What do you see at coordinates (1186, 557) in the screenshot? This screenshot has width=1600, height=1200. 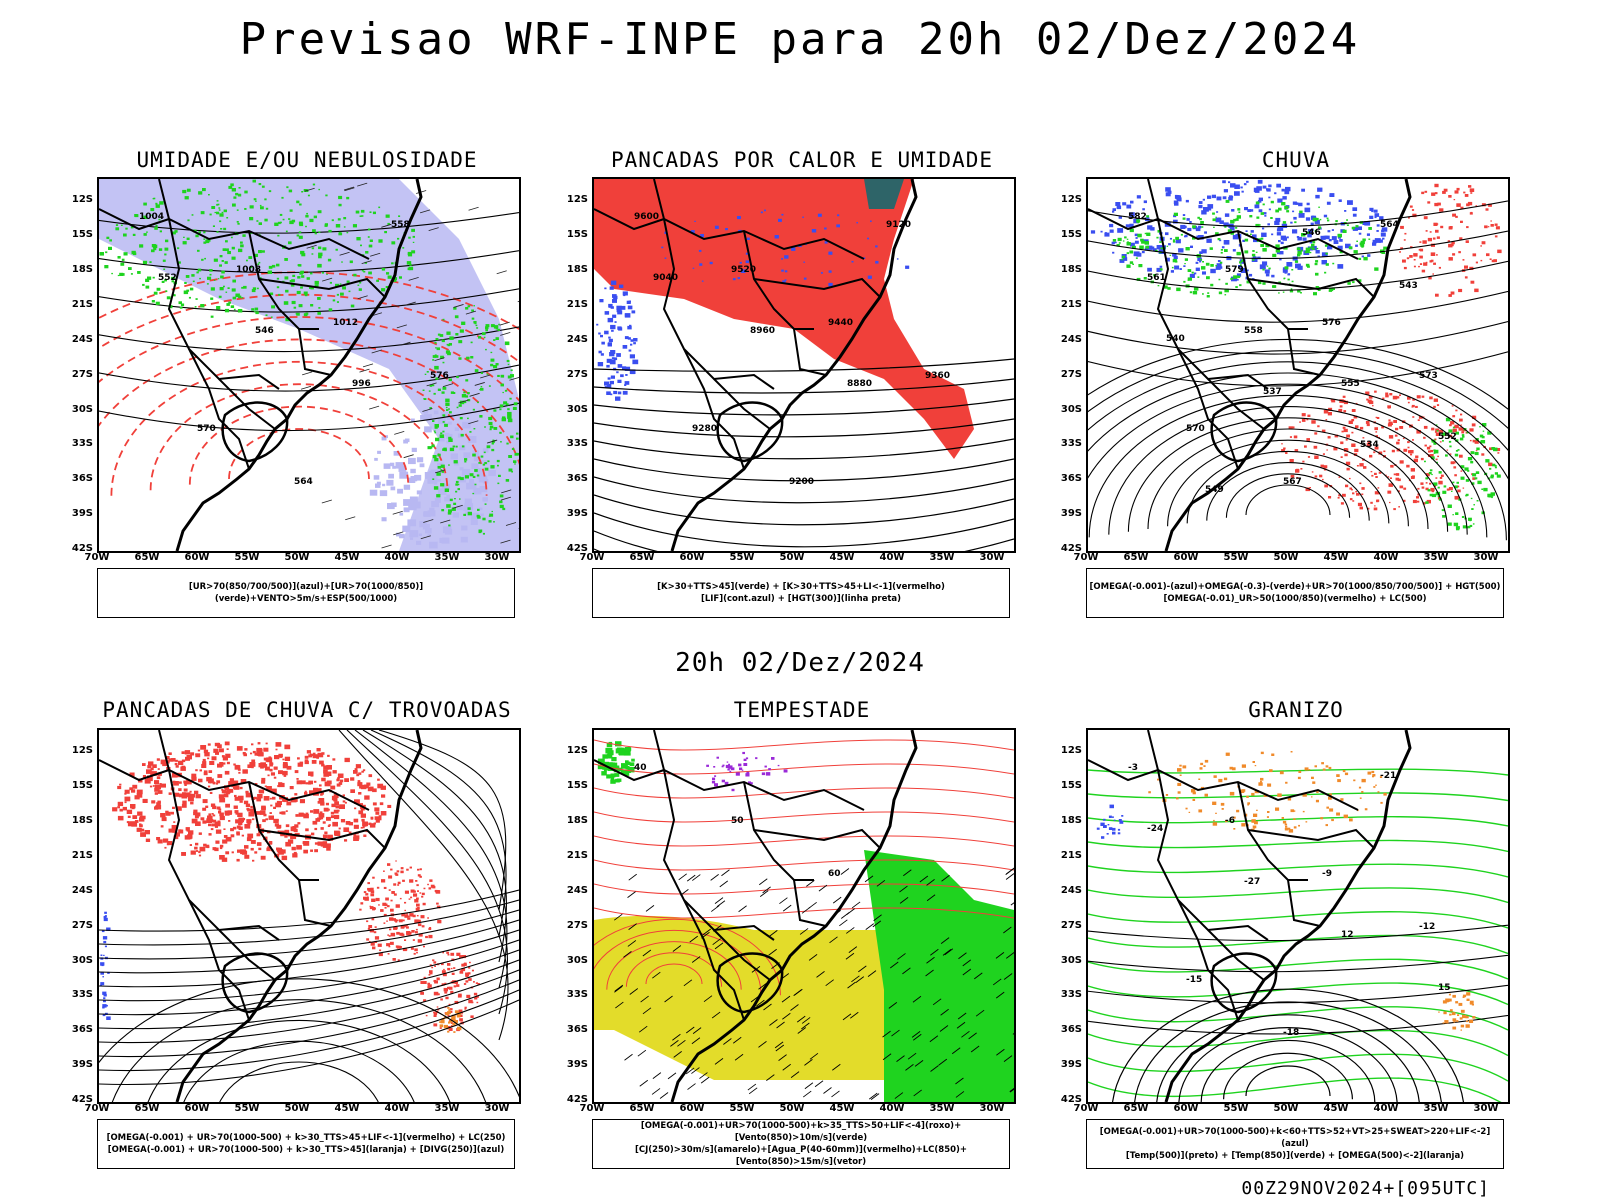 I see `lon-tick-label: 60W` at bounding box center [1186, 557].